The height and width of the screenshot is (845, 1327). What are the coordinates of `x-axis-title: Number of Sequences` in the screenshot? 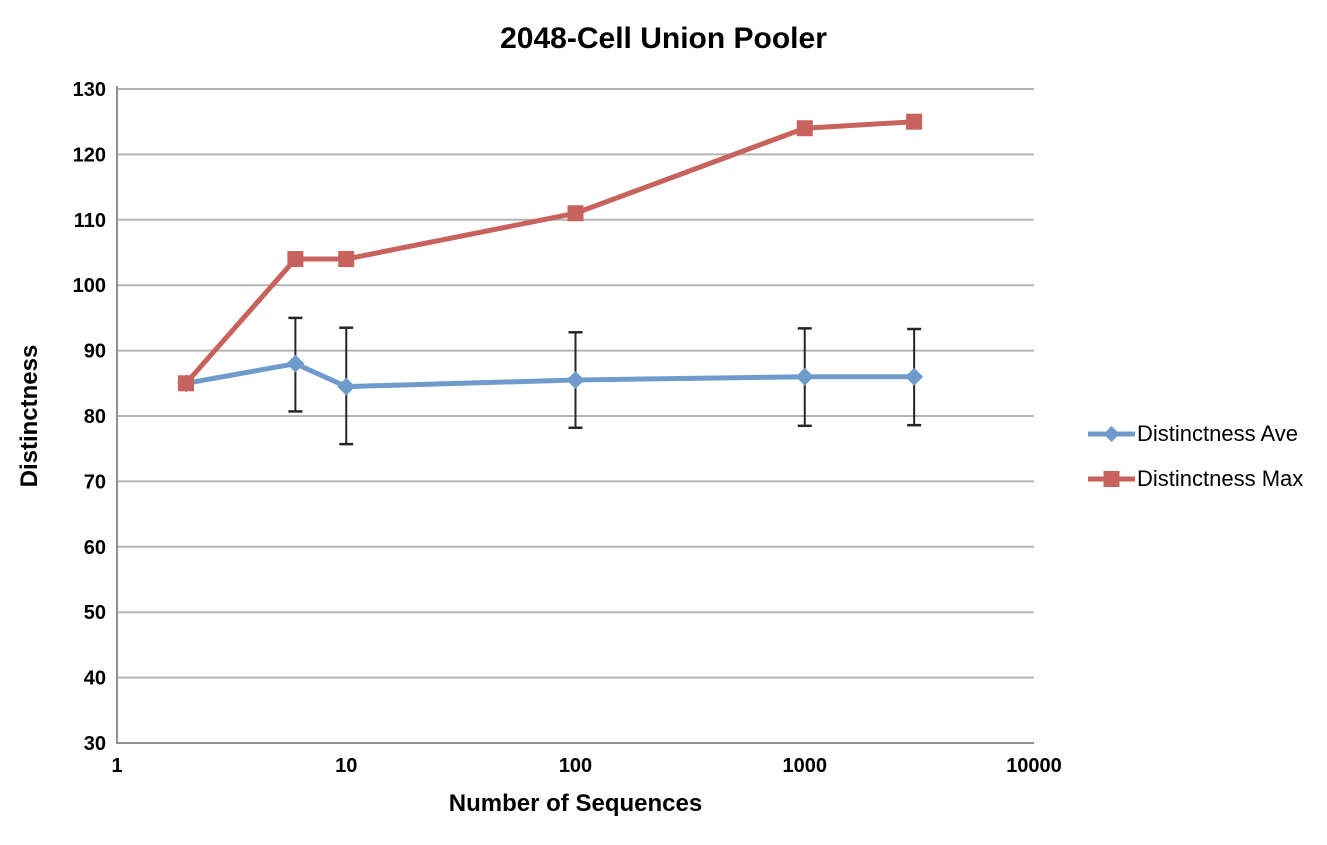 It's located at (575, 803).